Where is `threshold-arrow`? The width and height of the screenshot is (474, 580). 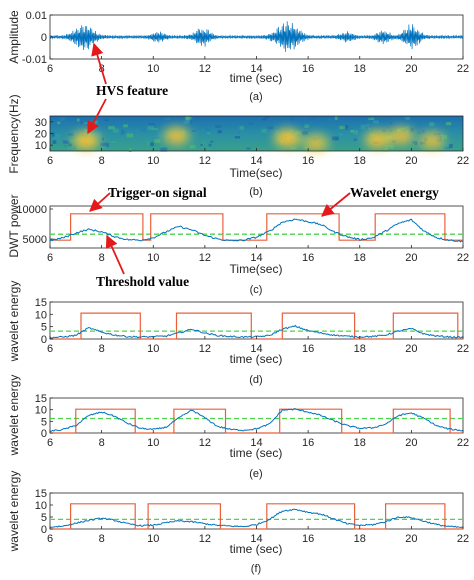
threshold-arrow is located at coordinates (115, 254).